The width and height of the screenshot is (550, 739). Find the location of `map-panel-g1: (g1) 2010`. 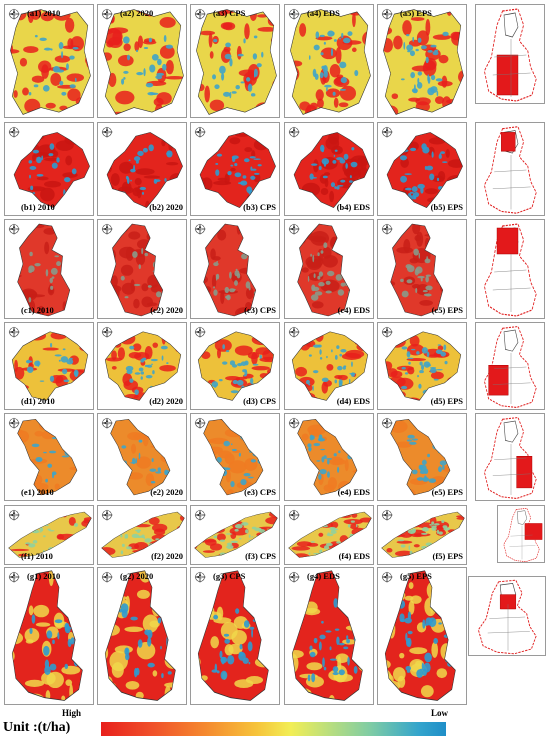

map-panel-g1: (g1) 2010 is located at coordinates (49, 636).